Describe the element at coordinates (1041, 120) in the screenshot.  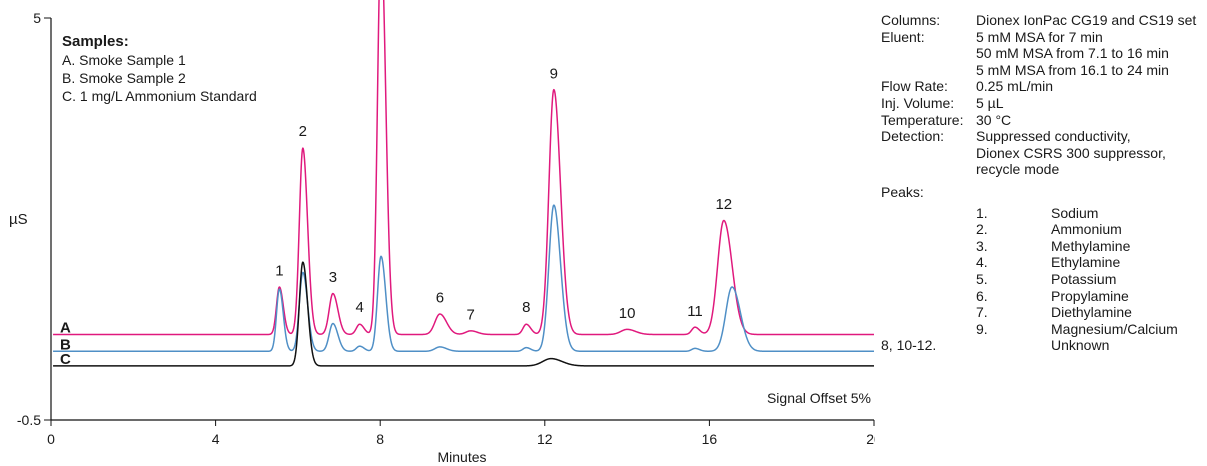
I see `temperature-row: Temperature: 30 °C` at that location.